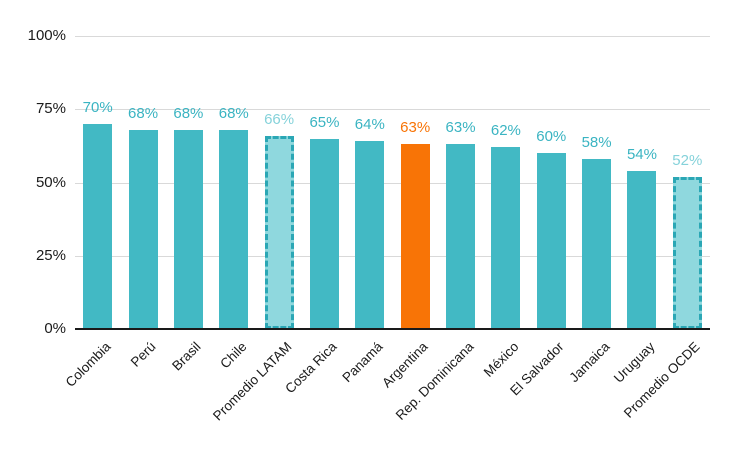 The image size is (730, 451). What do you see at coordinates (370, 235) in the screenshot?
I see `bar-panam-` at bounding box center [370, 235].